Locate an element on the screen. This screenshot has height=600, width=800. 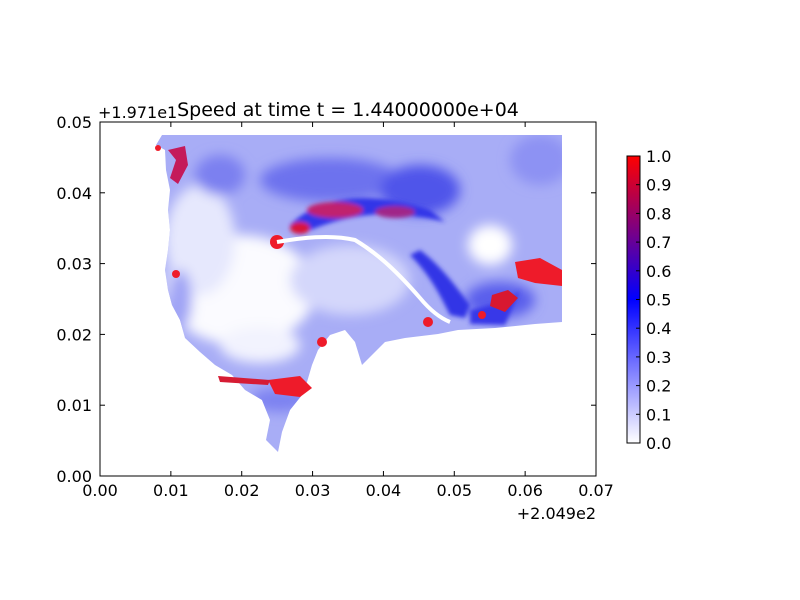
breakwater-line is located at coordinates (363, 279).